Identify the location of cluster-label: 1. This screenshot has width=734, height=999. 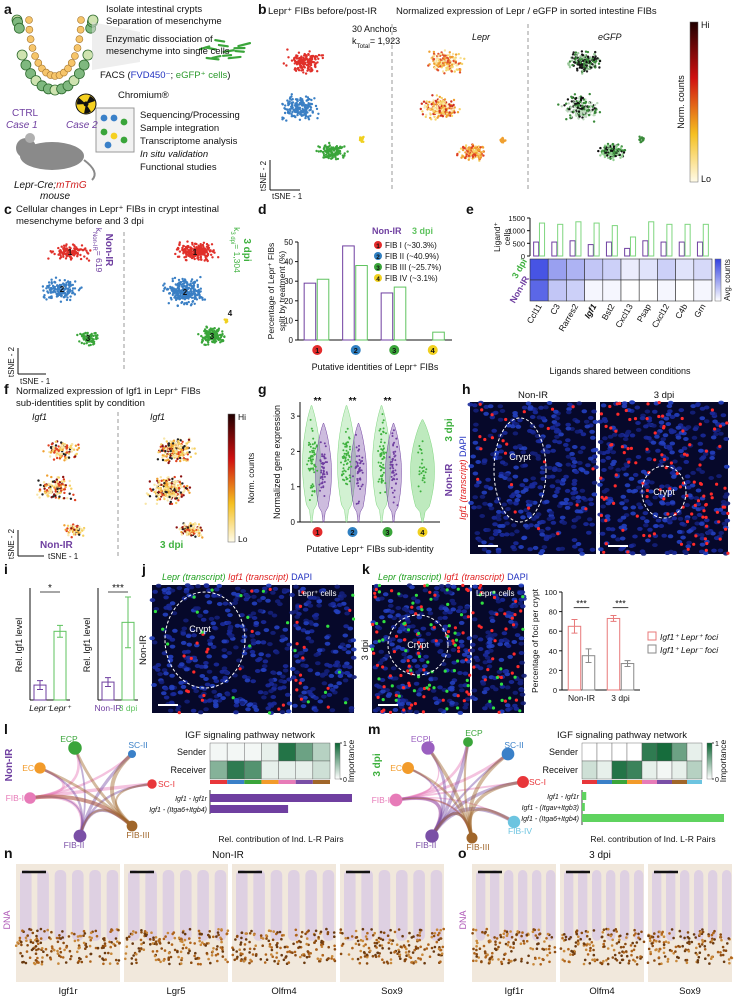
(195, 252).